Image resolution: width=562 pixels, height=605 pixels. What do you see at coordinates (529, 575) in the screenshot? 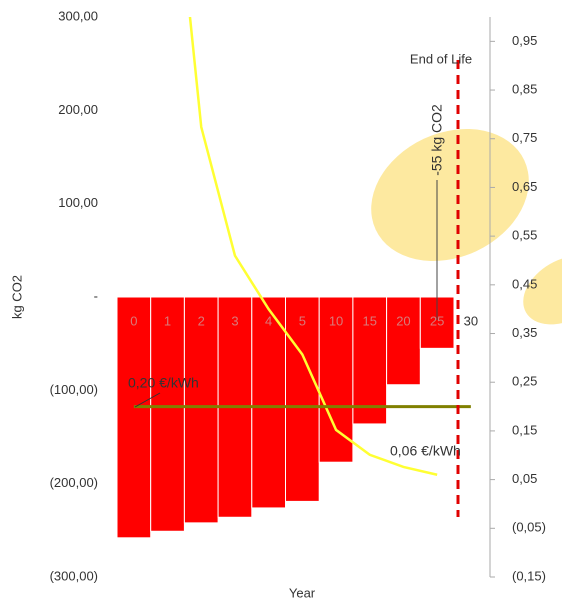
I see `y2-tick-label: (0,15)` at bounding box center [529, 575].